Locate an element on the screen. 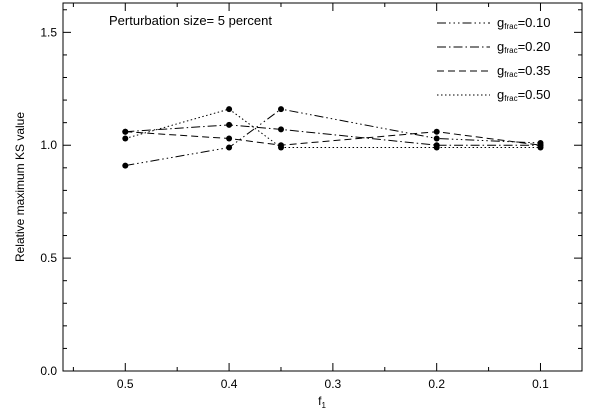  series-0.50 is located at coordinates (333, 128).